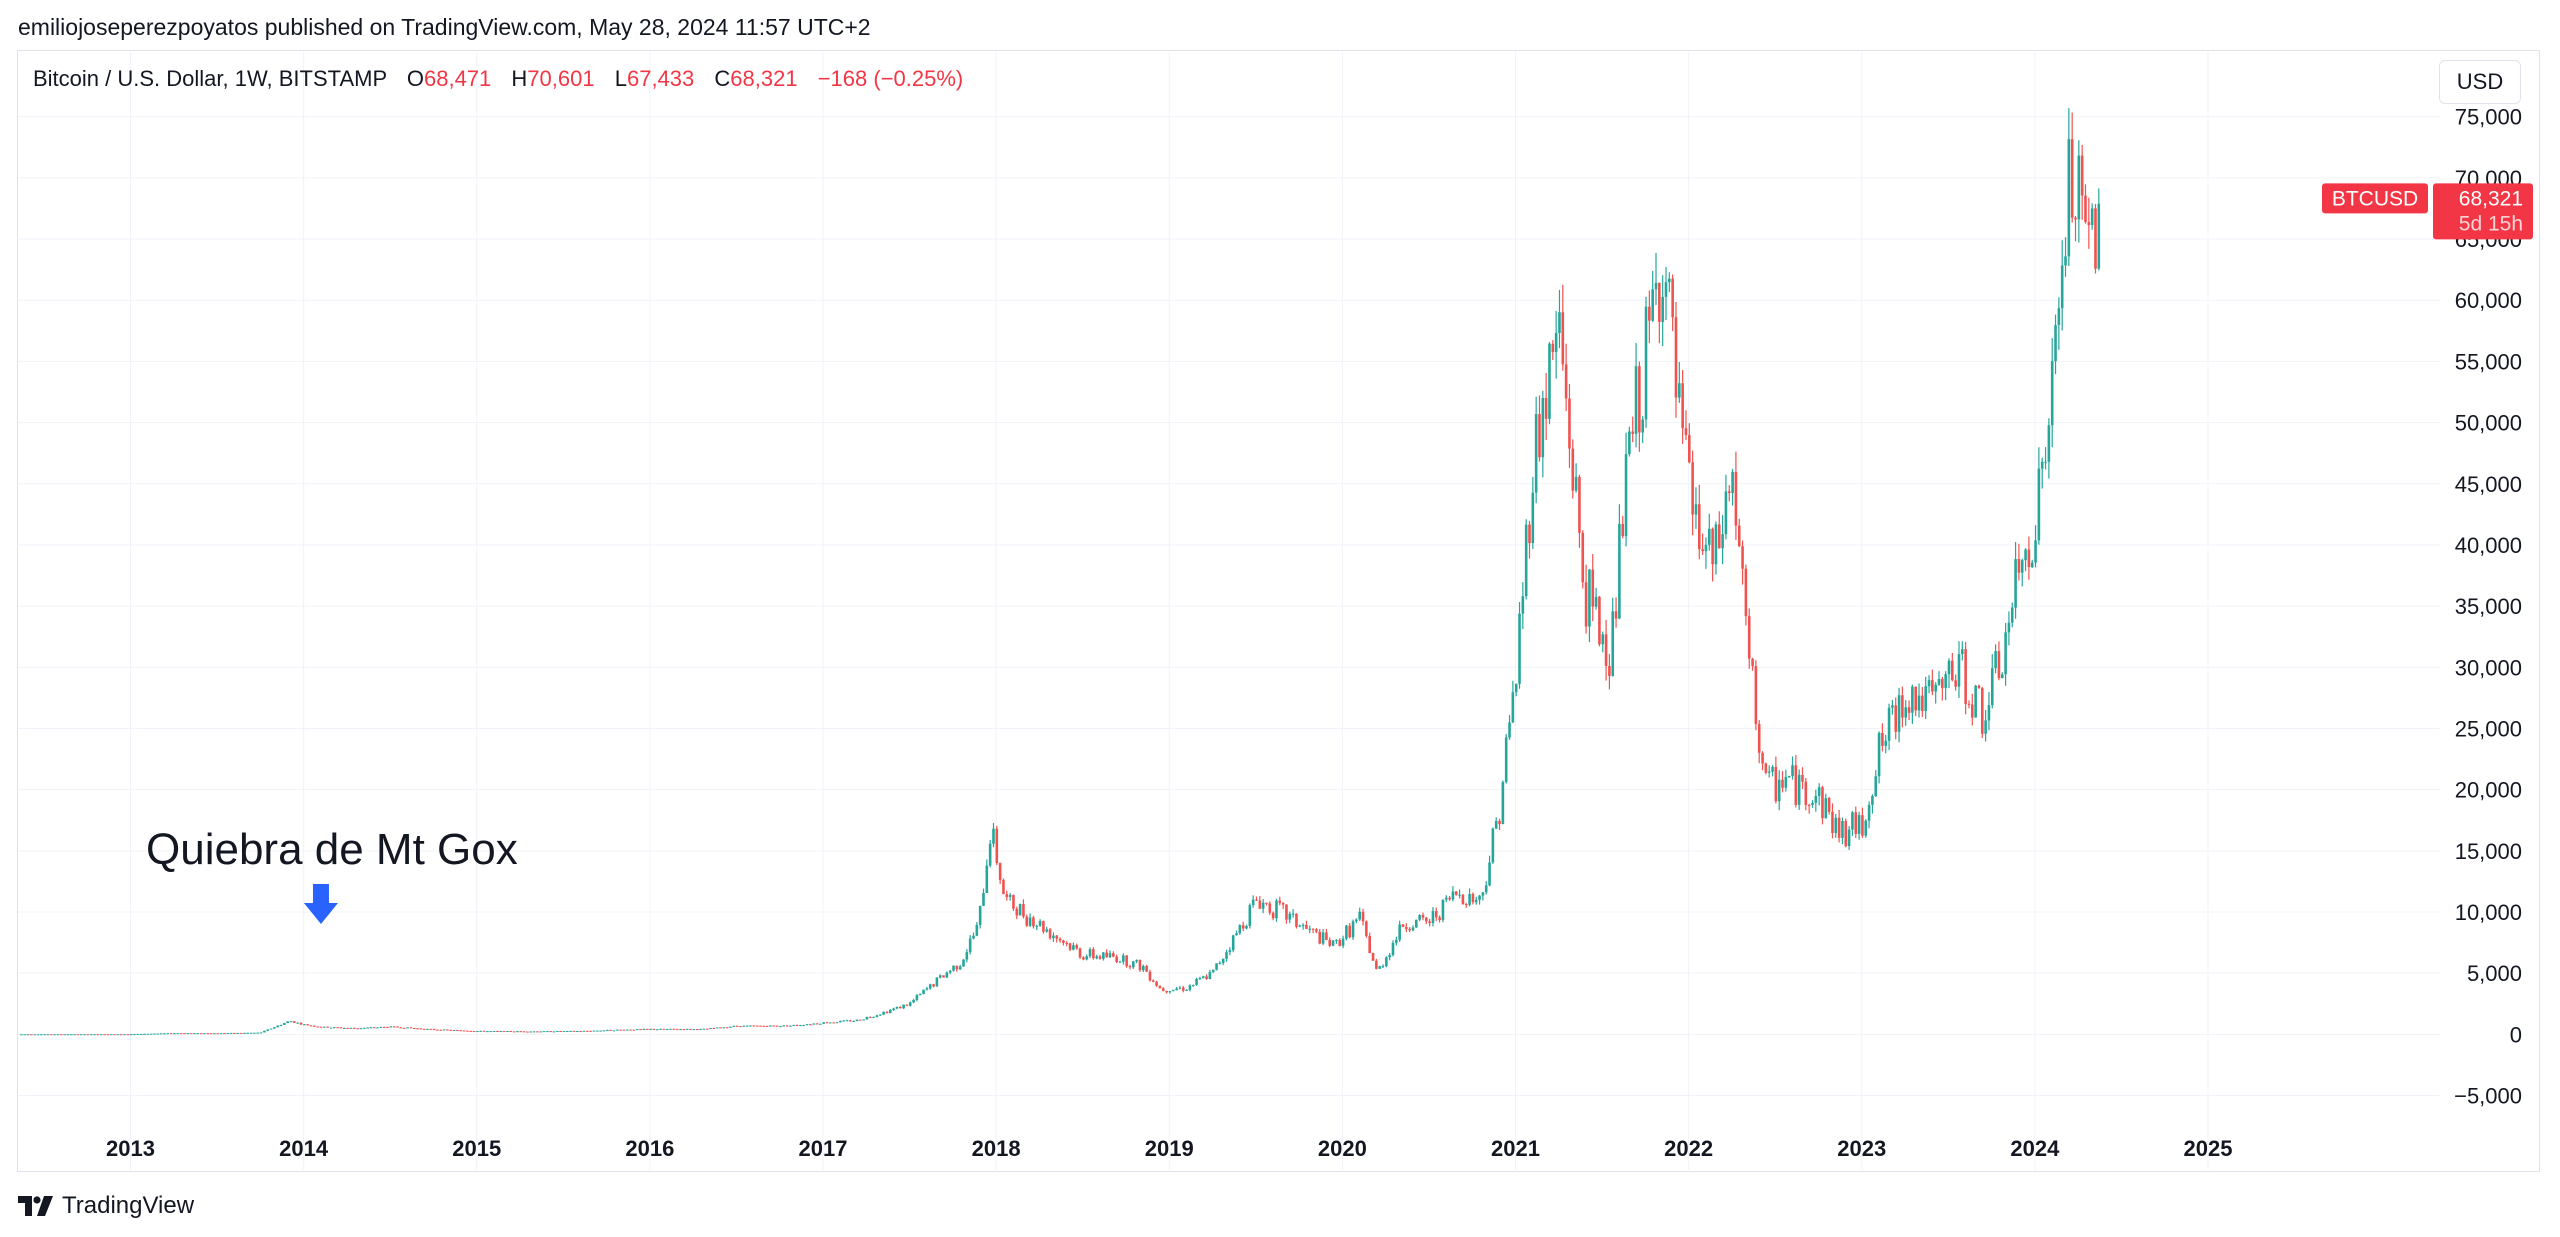  Describe the element at coordinates (2375, 198) in the screenshot. I see `symbol-price-tag` at that location.